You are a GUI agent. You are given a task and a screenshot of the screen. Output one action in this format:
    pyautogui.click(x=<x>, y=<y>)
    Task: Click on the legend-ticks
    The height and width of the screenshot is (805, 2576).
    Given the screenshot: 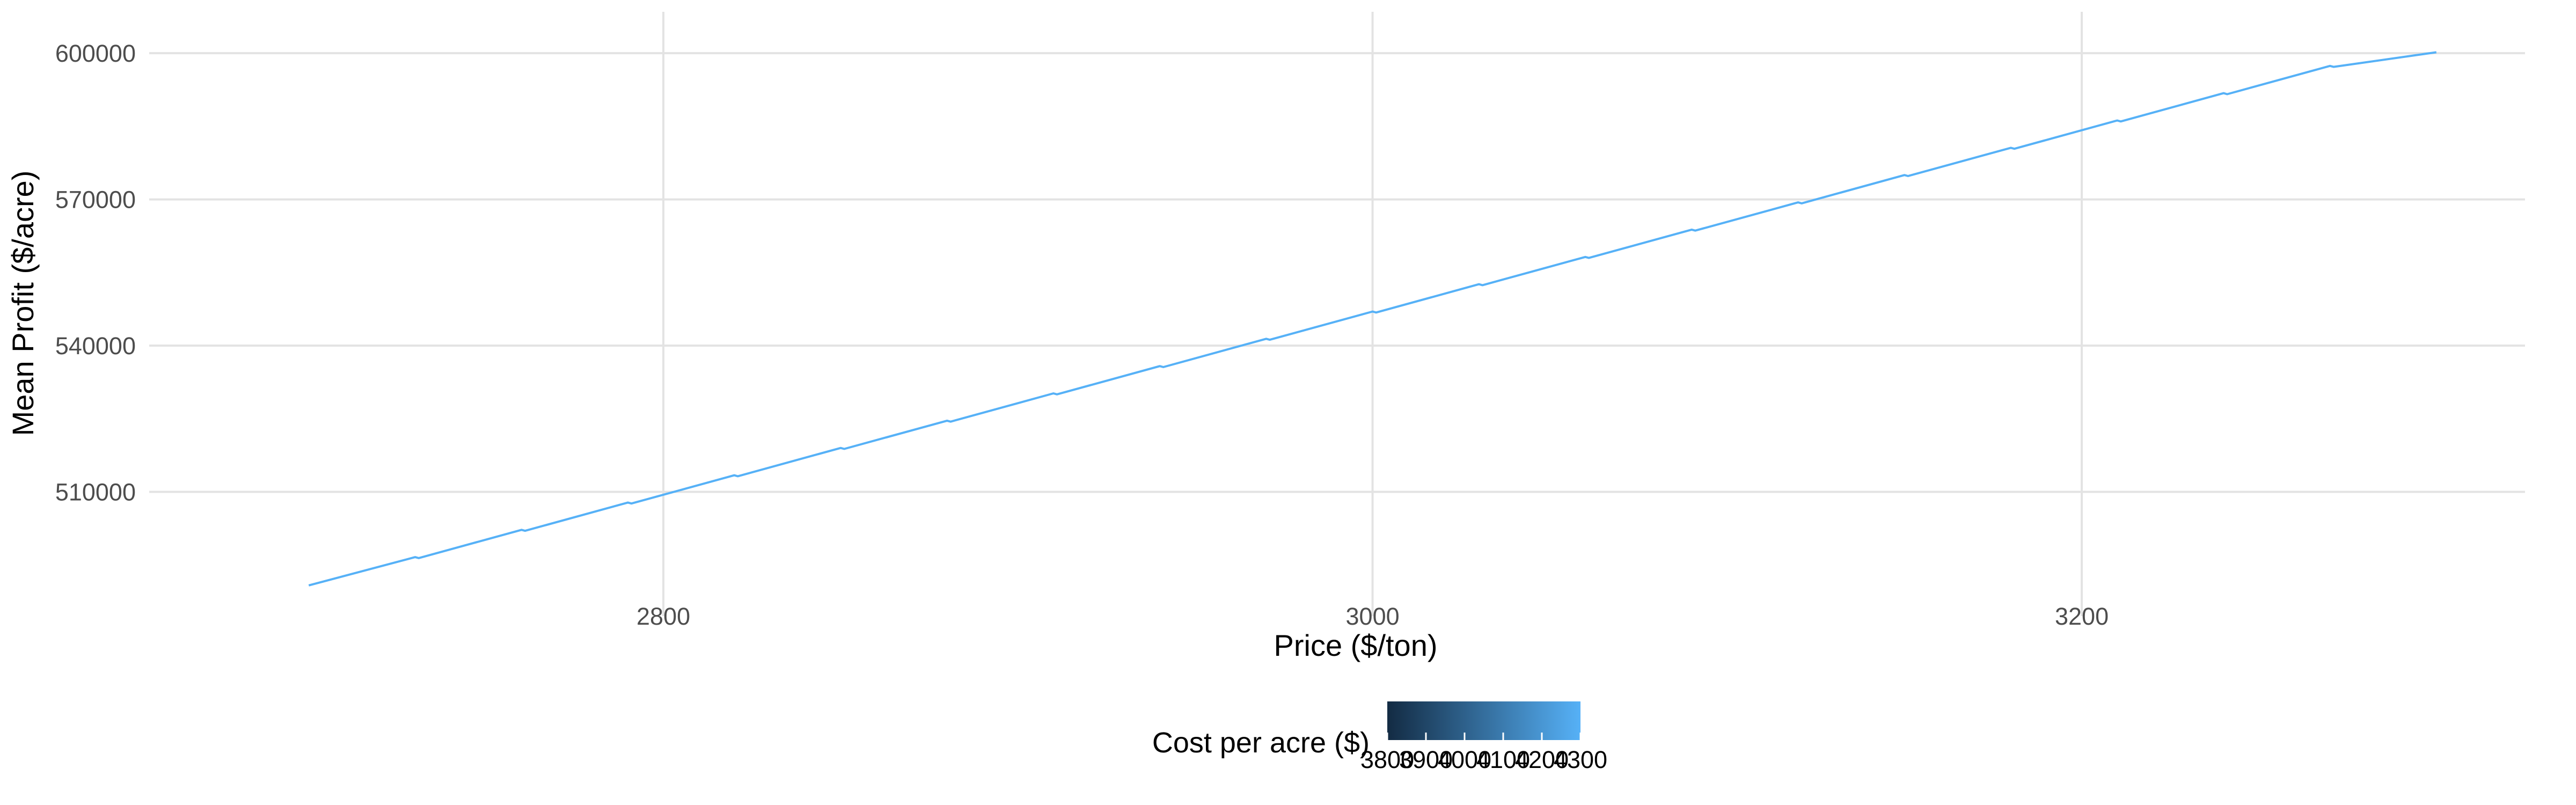 What is the action you would take?
    pyautogui.click(x=1484, y=736)
    